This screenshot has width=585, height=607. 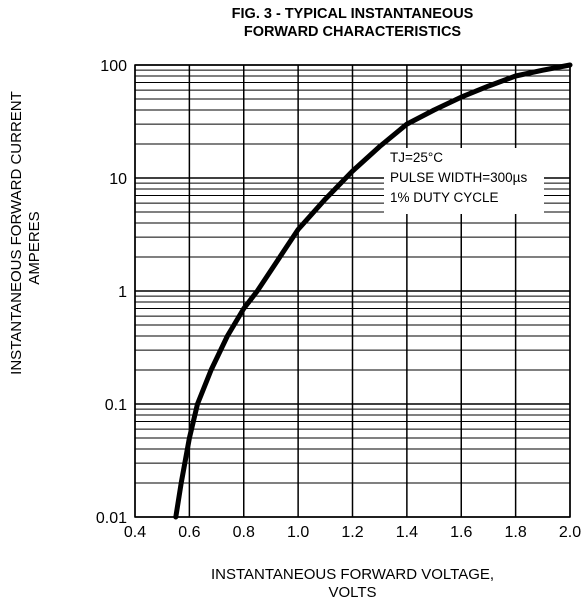 I want to click on x-tick-labels: 0.4 0.6 0.8 1.0 1.2 1.4 1.6 1.8 2.0, so click(x=352, y=532).